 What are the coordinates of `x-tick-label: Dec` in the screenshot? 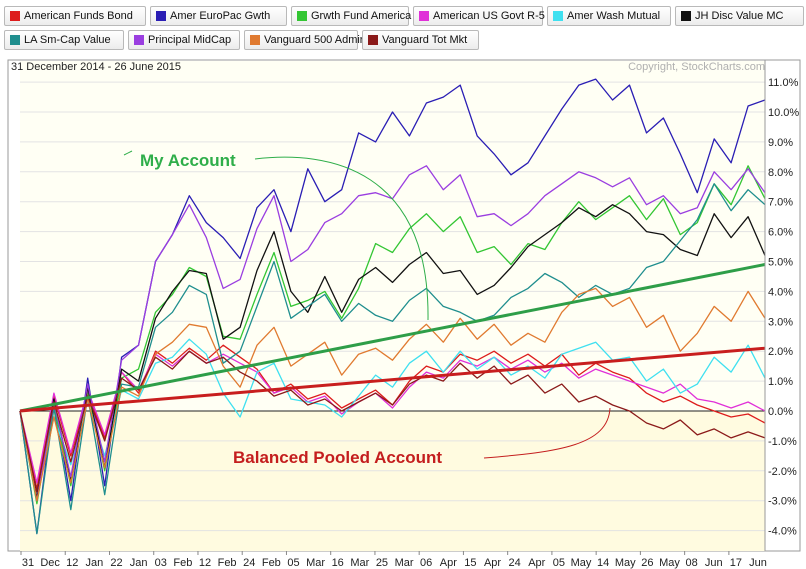 It's located at (50, 563).